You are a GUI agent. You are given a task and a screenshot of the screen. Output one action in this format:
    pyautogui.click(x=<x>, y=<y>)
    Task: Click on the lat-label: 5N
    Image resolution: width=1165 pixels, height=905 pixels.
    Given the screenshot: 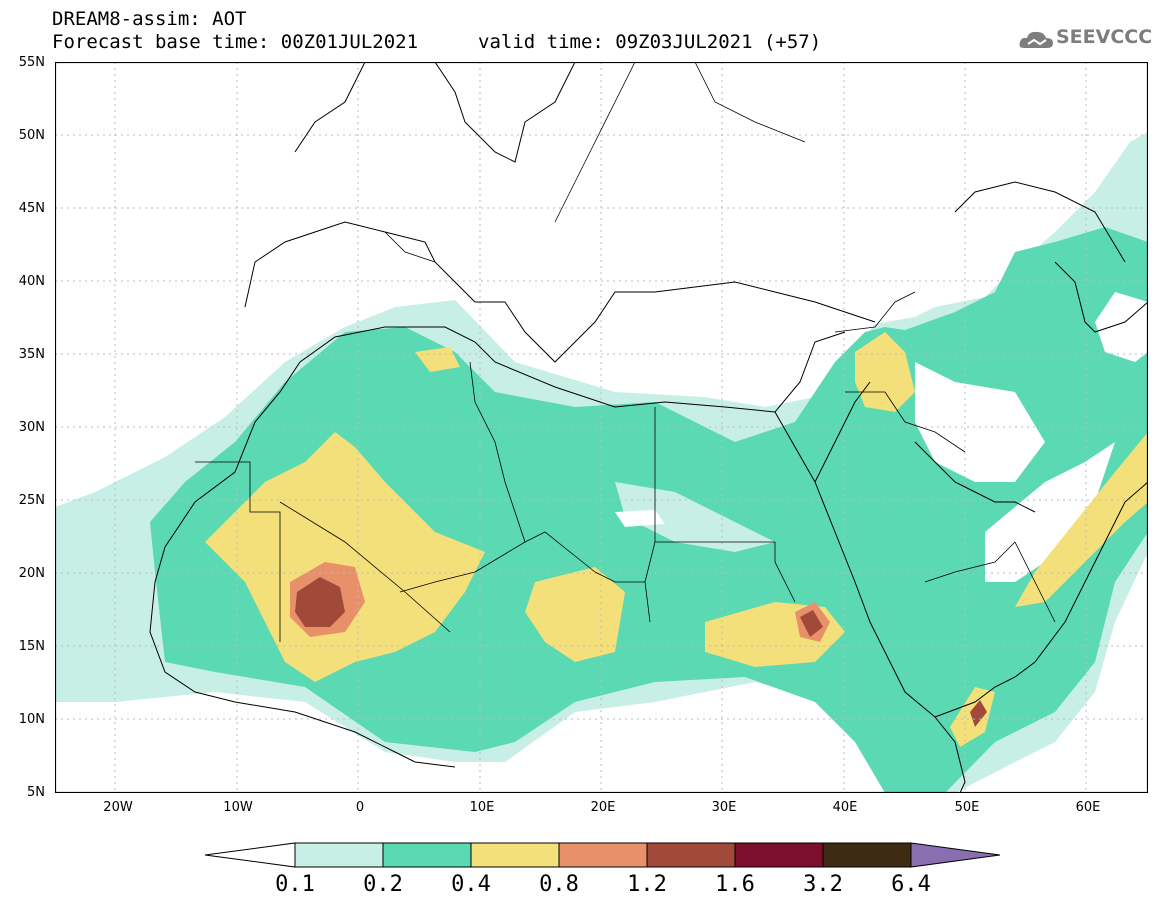 What is the action you would take?
    pyautogui.click(x=36, y=792)
    